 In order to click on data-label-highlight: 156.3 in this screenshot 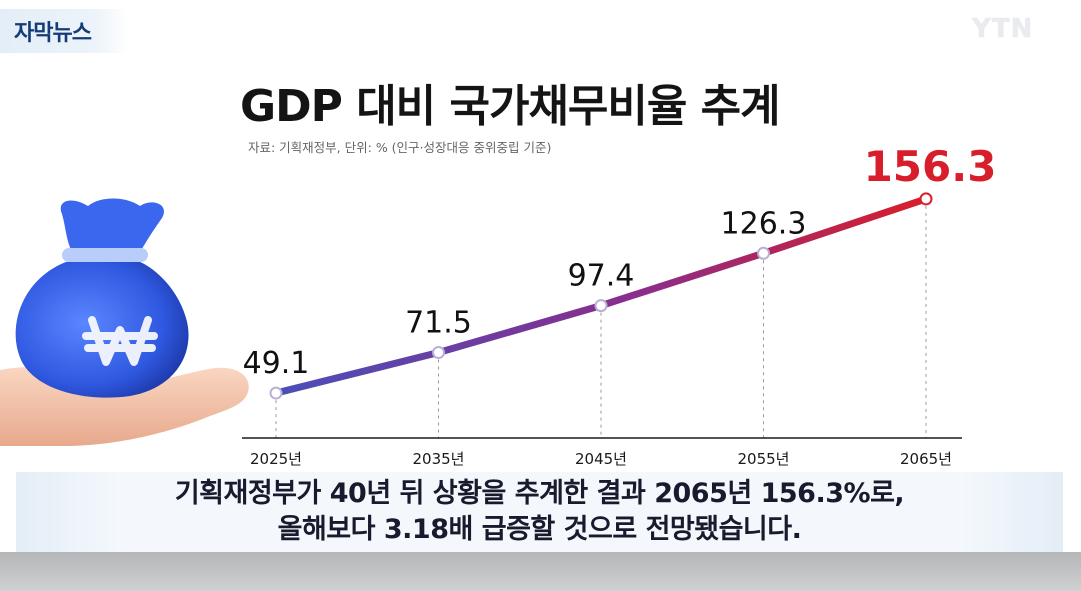, I will do `click(930, 166)`.